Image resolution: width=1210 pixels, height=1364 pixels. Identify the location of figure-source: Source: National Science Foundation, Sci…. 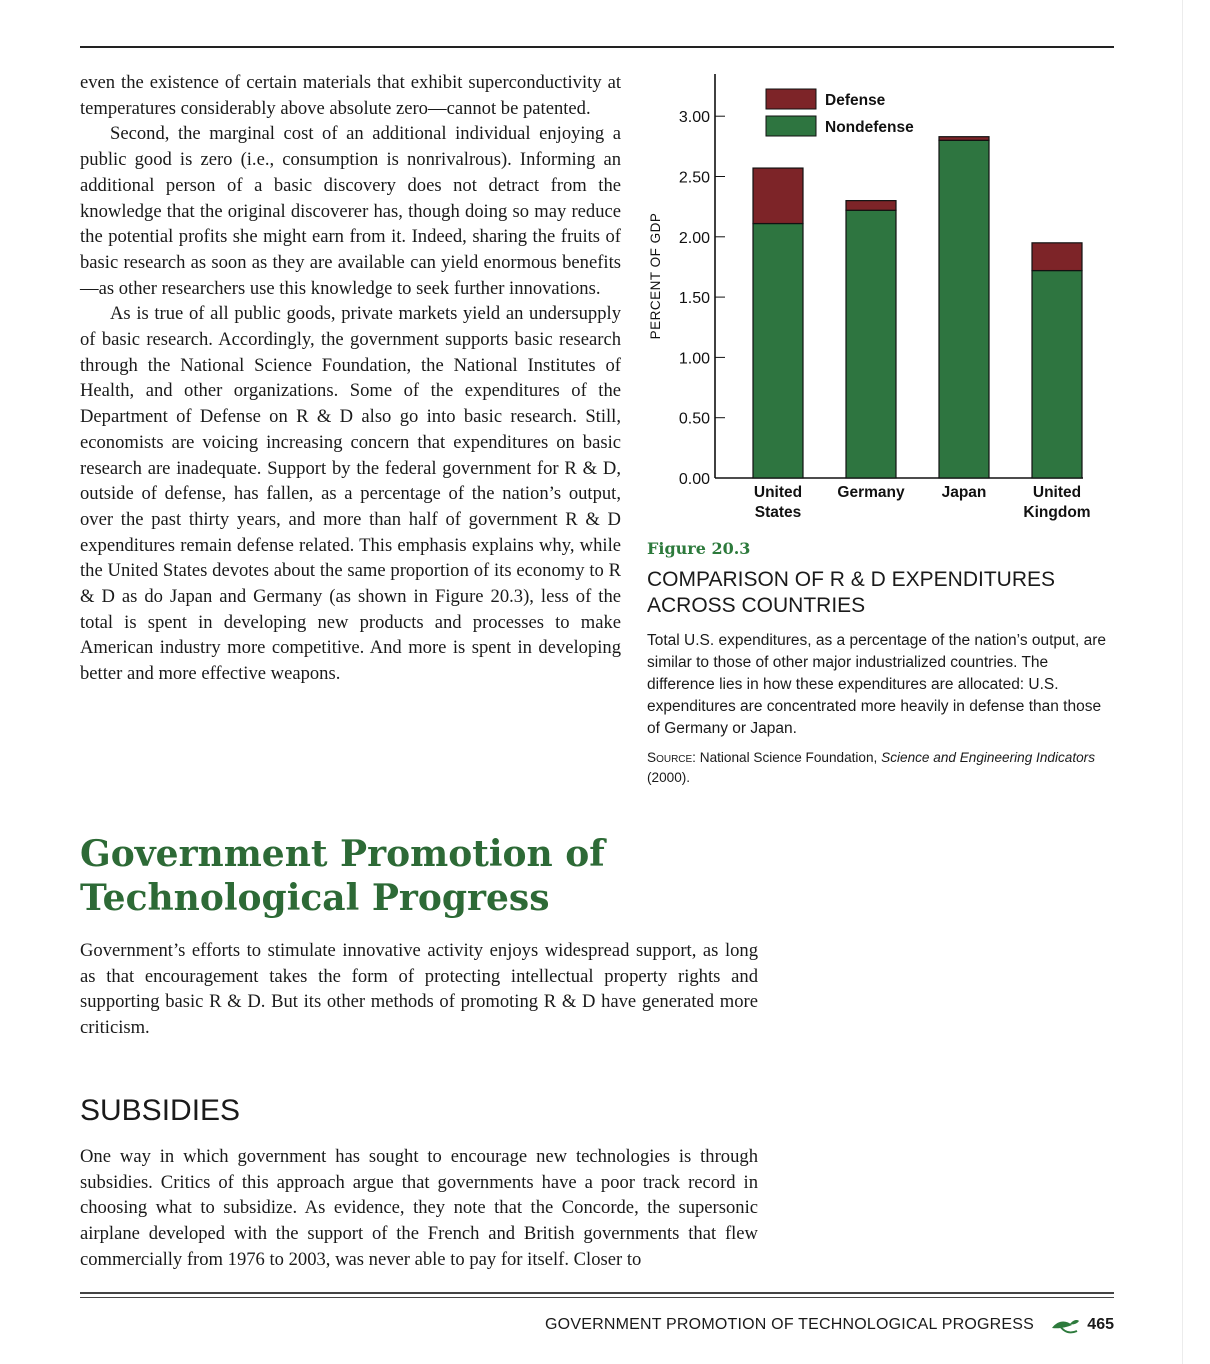
(877, 768).